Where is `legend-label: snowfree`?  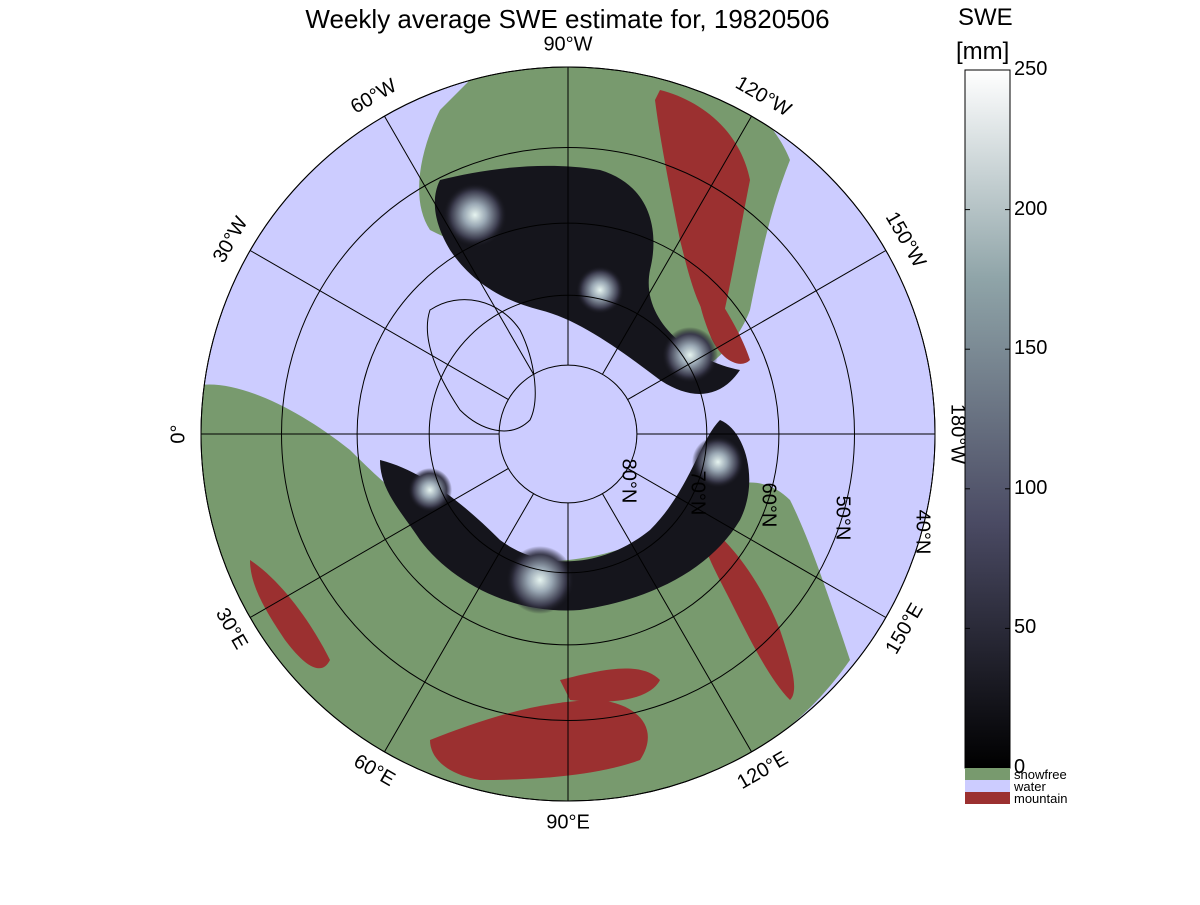 legend-label: snowfree is located at coordinates (1040, 774).